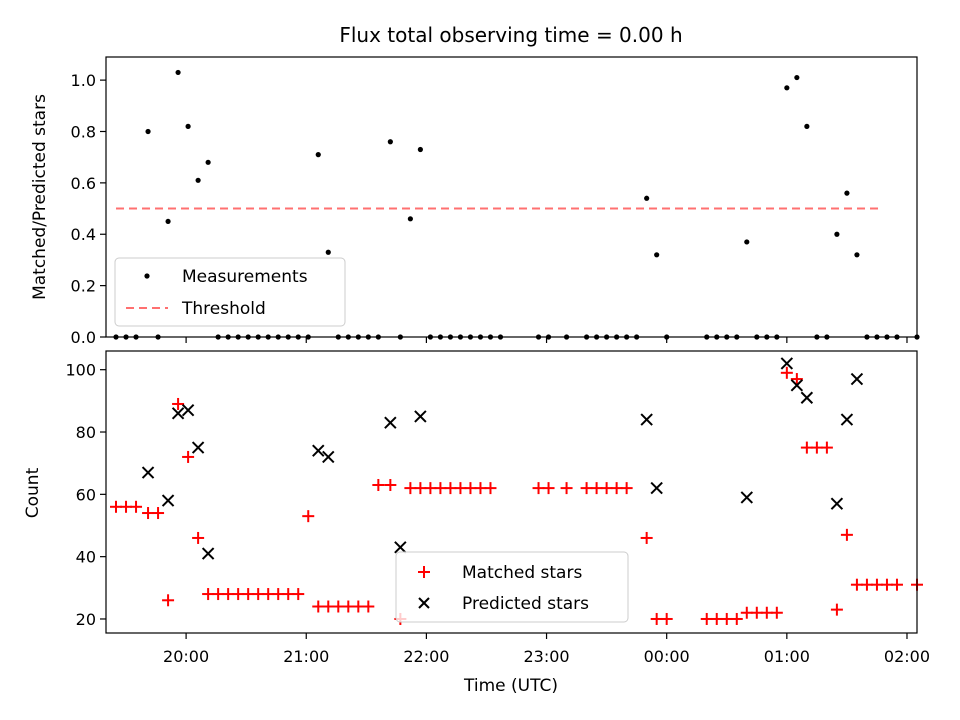 This screenshot has width=960, height=720. I want to click on top-legend-box, so click(230, 292).